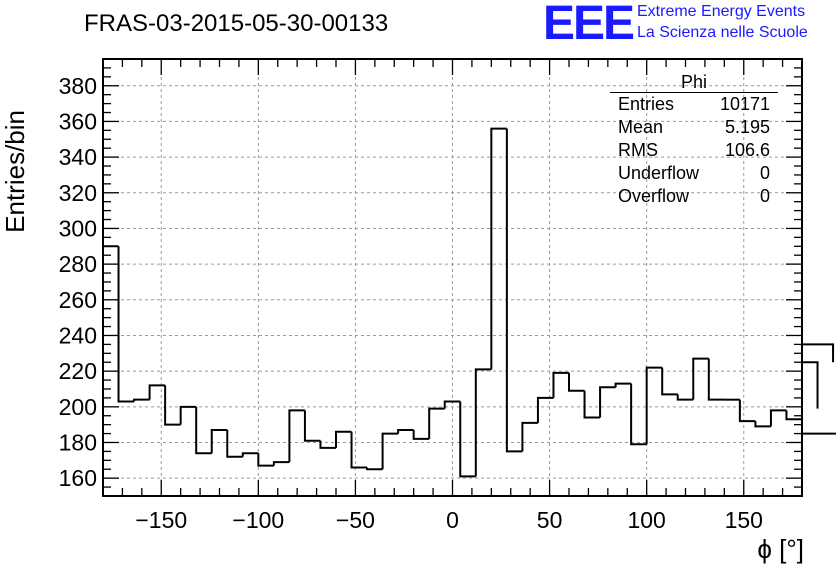  I want to click on y-tick-label: 320, so click(78, 193).